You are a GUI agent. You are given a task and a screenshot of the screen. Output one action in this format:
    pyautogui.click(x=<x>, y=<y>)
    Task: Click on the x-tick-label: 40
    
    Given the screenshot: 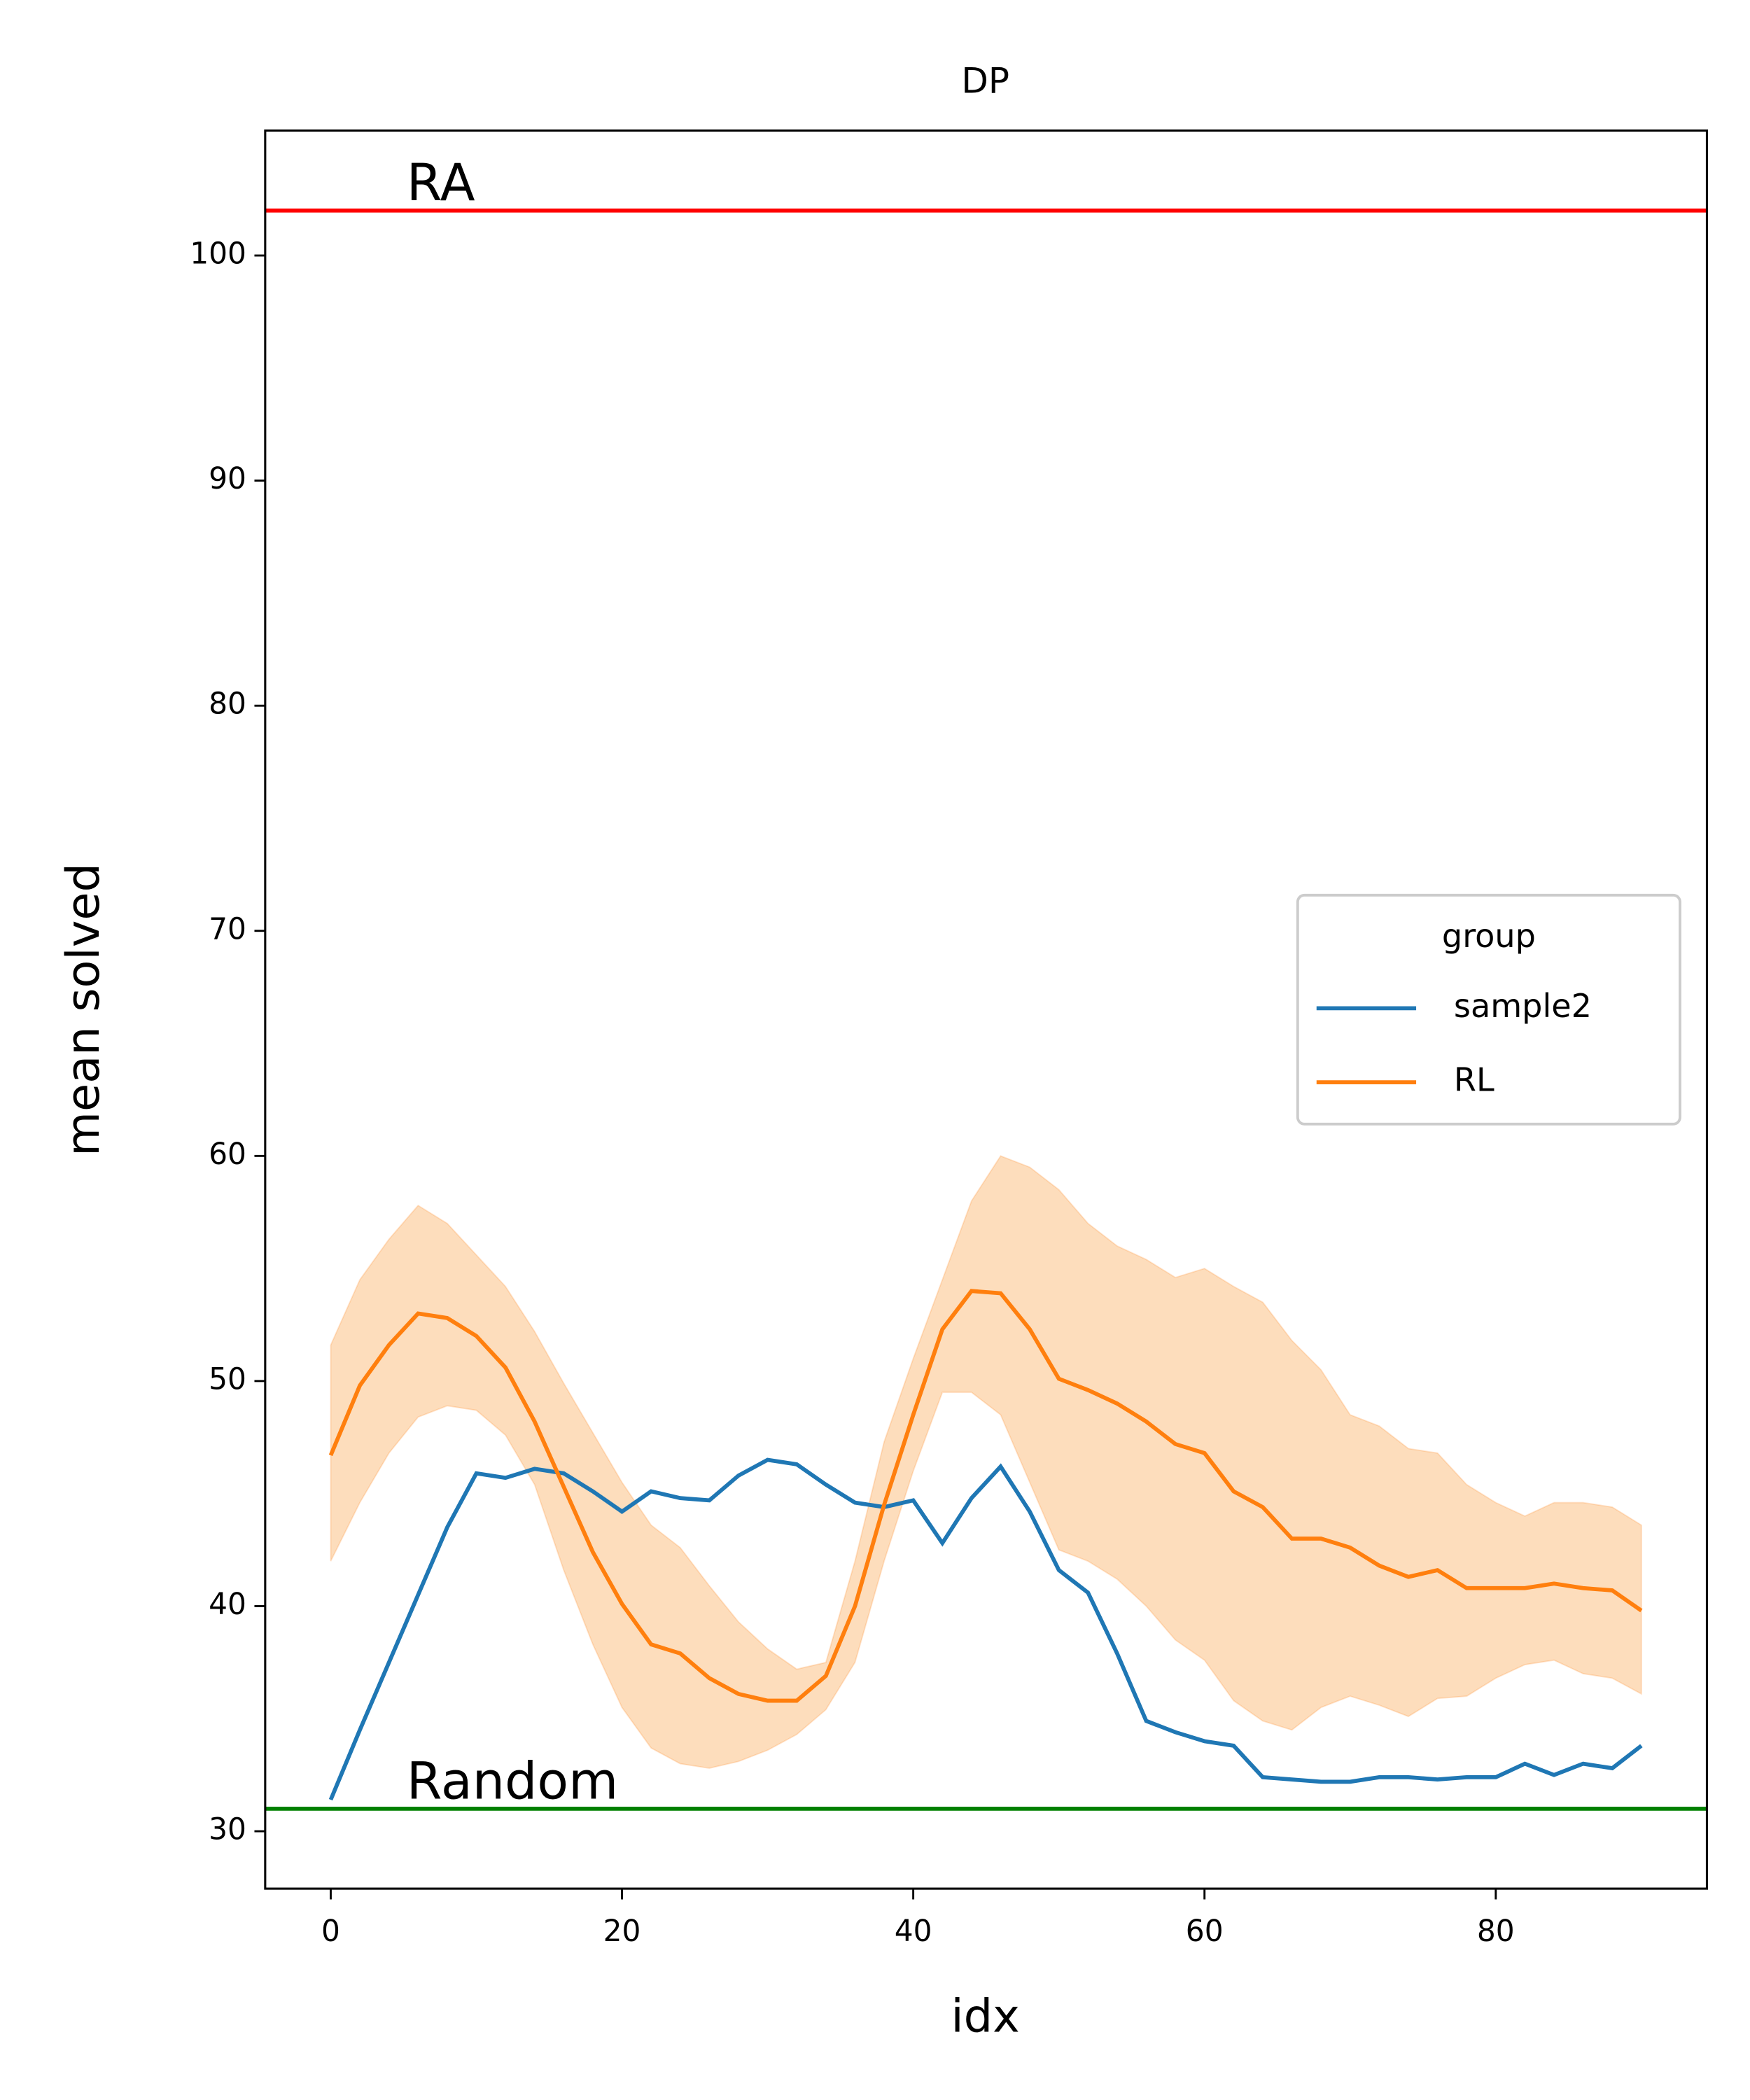 What is the action you would take?
    pyautogui.click(x=913, y=1931)
    